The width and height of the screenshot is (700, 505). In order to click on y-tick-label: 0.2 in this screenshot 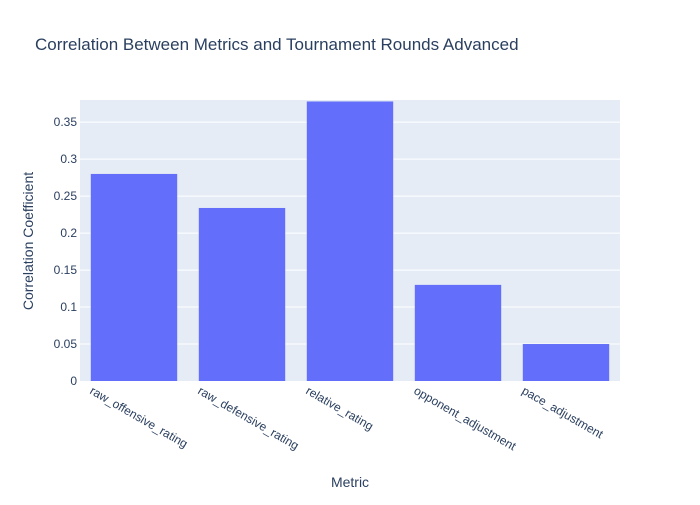, I will do `click(68, 233)`.